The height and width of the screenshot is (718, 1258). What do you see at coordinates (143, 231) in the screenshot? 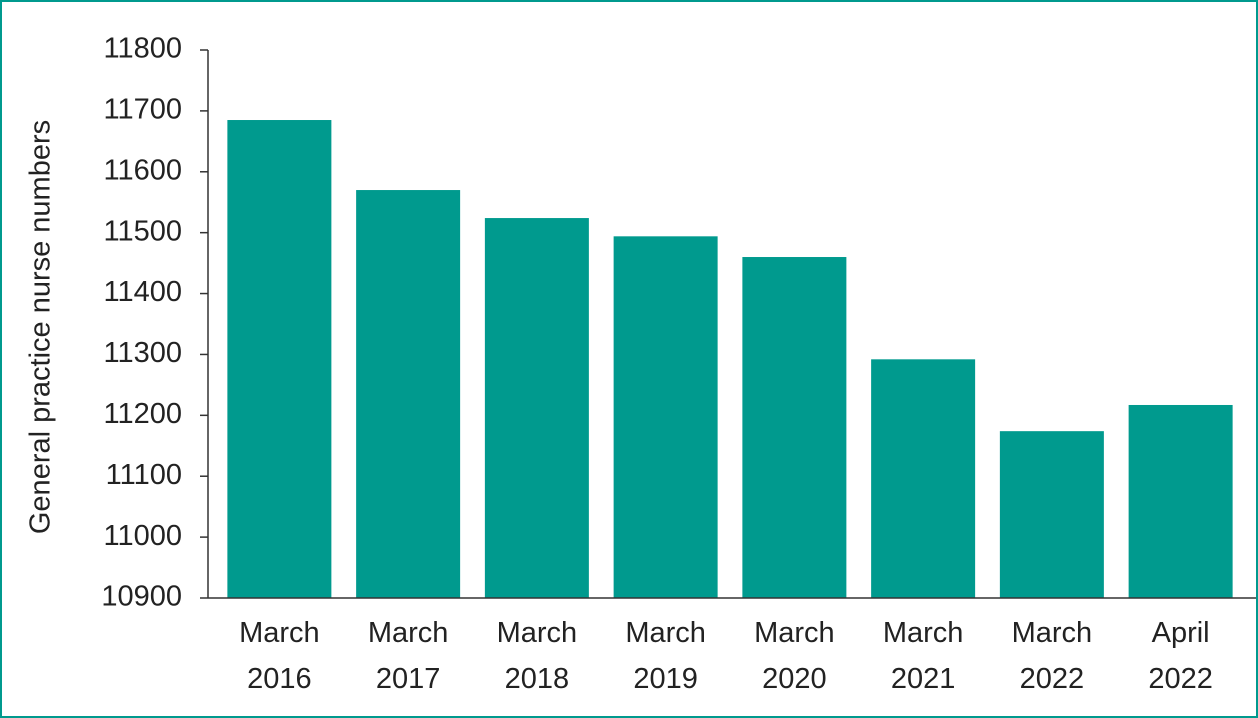
I see `y-tick-label: 11500` at bounding box center [143, 231].